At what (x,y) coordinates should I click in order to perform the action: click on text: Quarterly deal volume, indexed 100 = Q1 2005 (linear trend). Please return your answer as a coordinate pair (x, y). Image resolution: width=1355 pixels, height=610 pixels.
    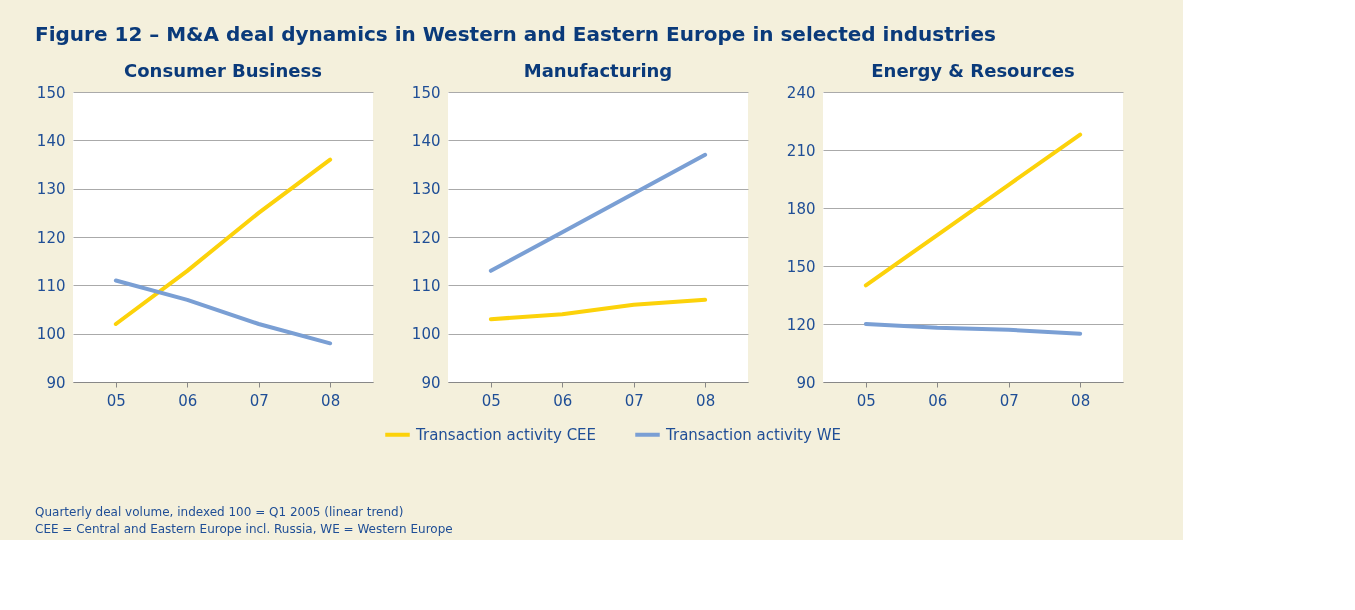
    Looking at the image, I should click on (219, 511).